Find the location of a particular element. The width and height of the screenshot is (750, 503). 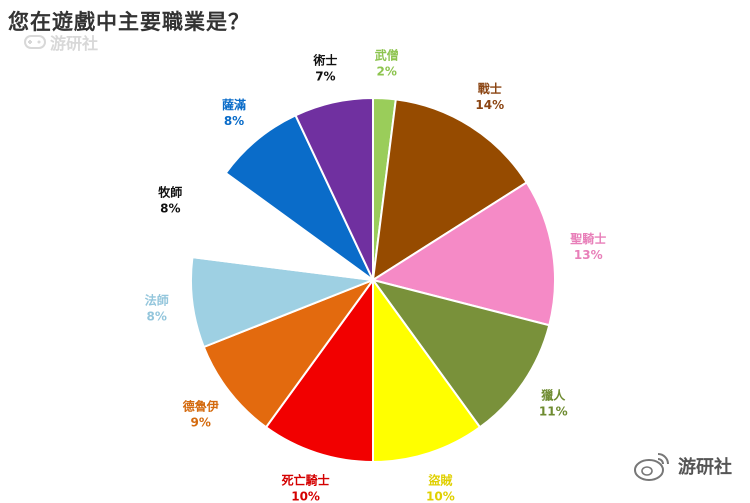

slice-value-label: 11% is located at coordinates (553, 412).